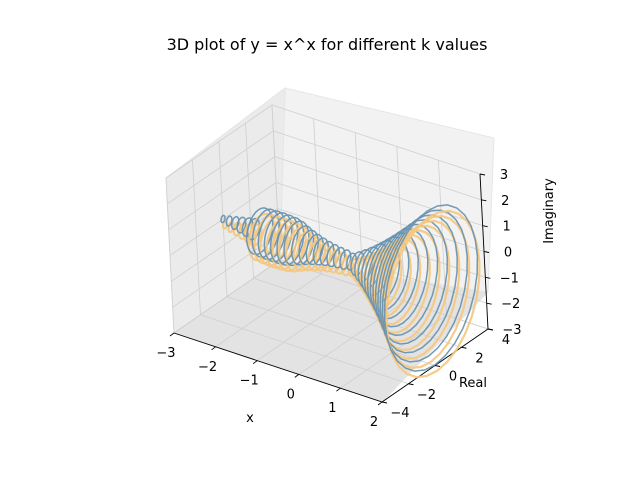 The height and width of the screenshot is (480, 640). I want to click on surface-ring-8-series-a, so click(274, 241).